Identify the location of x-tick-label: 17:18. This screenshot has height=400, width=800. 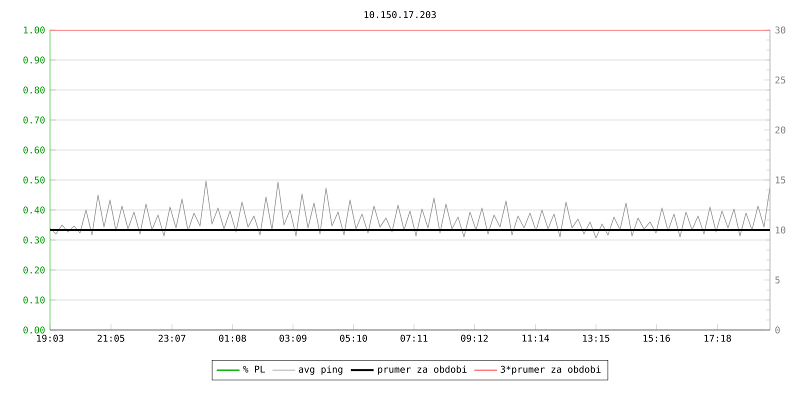
(717, 338).